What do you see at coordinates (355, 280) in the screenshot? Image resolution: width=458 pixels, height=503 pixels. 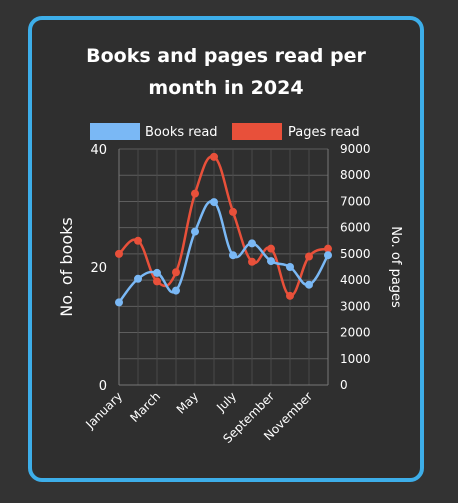 I see `right-tick-label: 4000` at bounding box center [355, 280].